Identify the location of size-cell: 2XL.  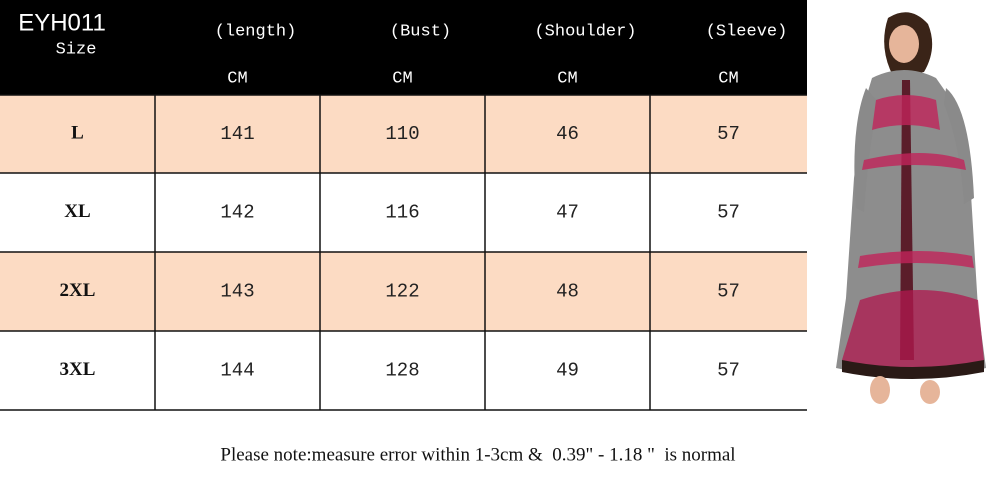
(78, 290).